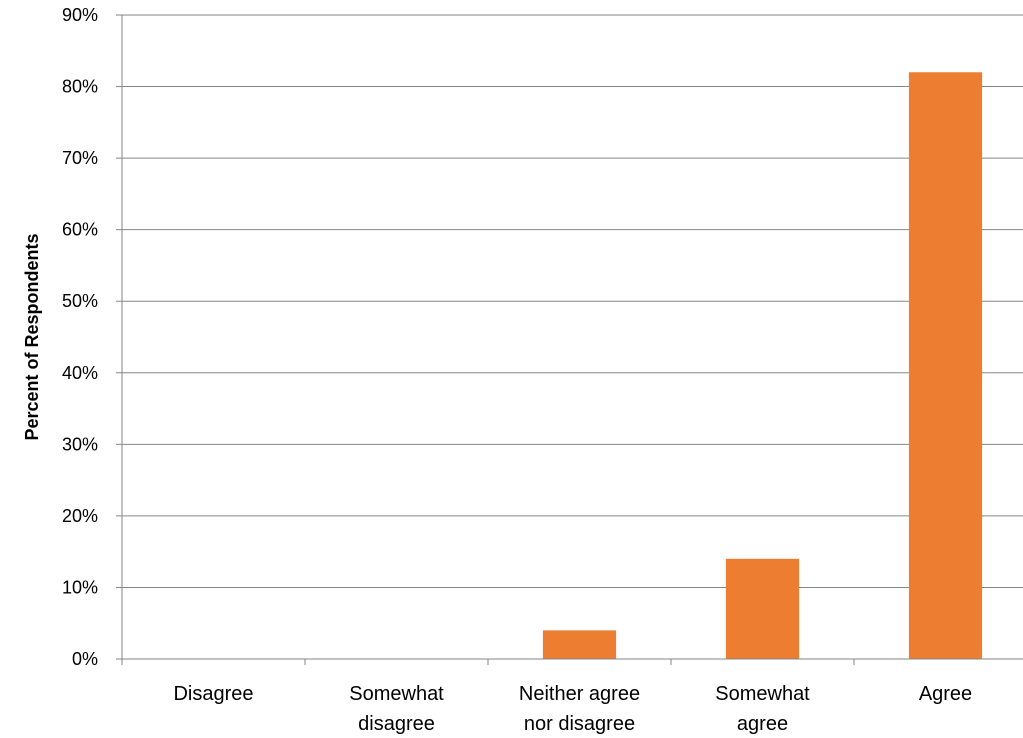  What do you see at coordinates (945, 694) in the screenshot?
I see `x-tick-label: Agree` at bounding box center [945, 694].